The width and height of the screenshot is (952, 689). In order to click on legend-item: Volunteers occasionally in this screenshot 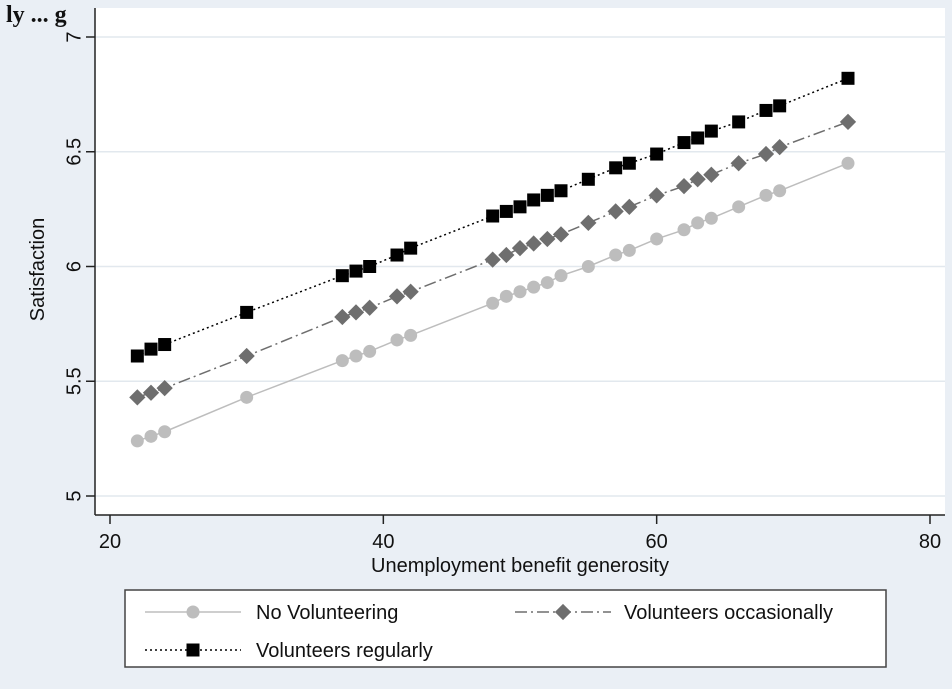, I will do `click(674, 613)`.